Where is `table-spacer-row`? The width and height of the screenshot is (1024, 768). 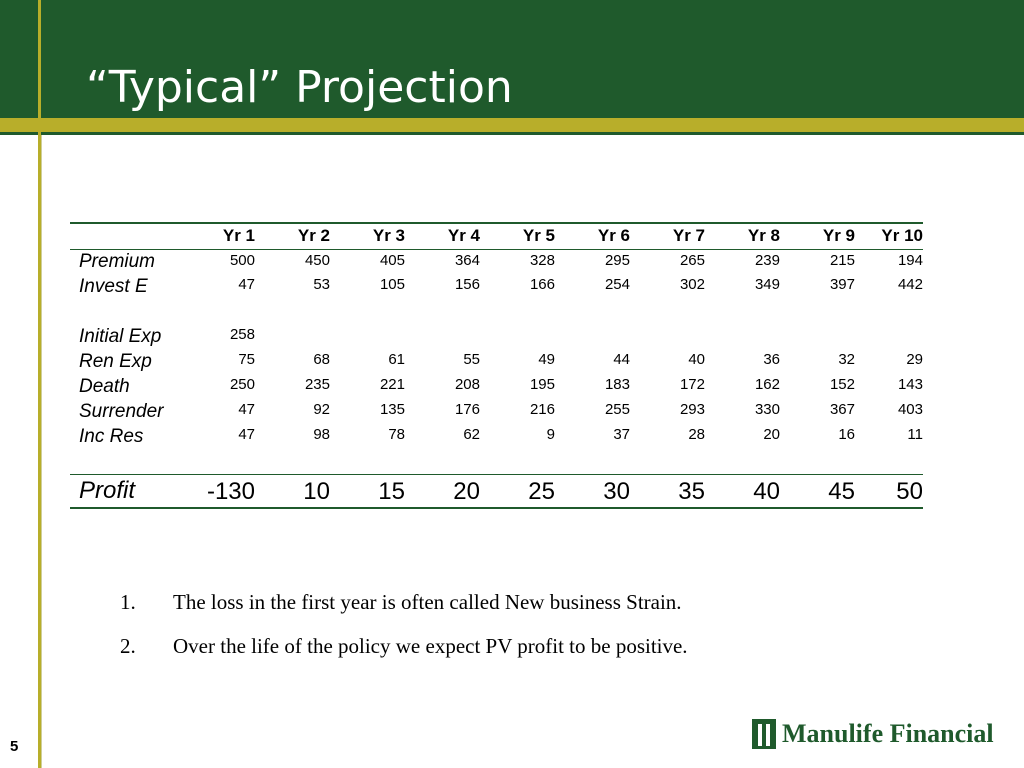
table-spacer-row is located at coordinates (496, 311).